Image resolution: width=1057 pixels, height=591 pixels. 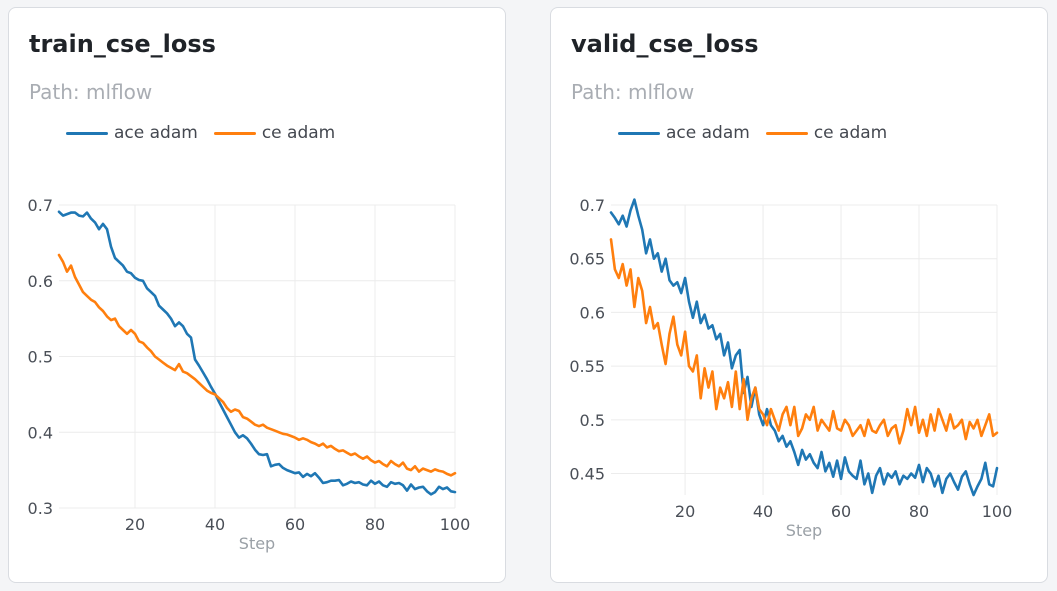 What do you see at coordinates (587, 259) in the screenshot?
I see `y-tick-label: 0.65` at bounding box center [587, 259].